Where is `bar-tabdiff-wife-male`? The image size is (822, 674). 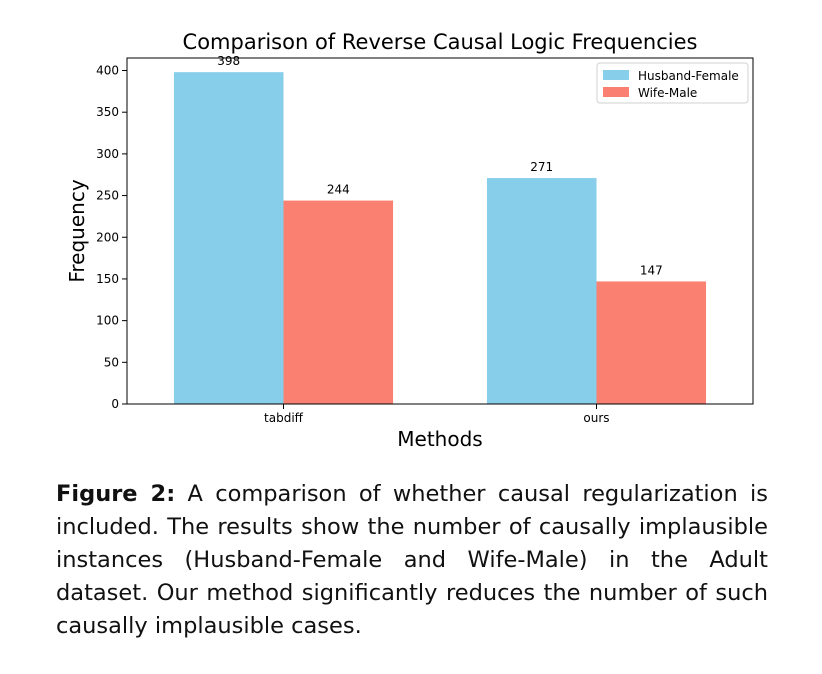 bar-tabdiff-wife-male is located at coordinates (338, 302).